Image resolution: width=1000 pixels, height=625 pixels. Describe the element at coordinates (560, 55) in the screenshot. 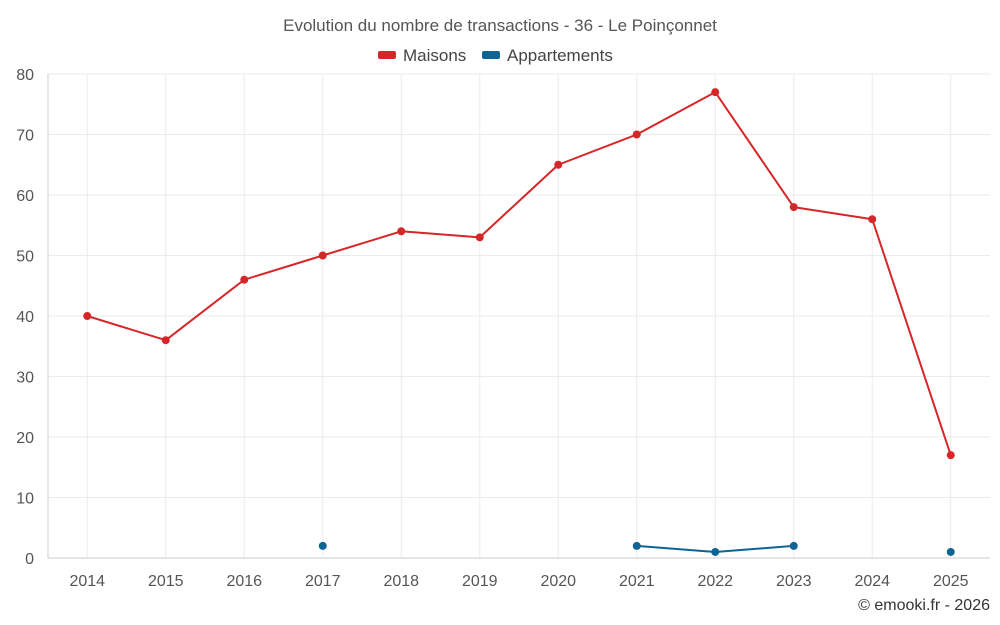

I see `legend-label-appartements: Appartements` at that location.